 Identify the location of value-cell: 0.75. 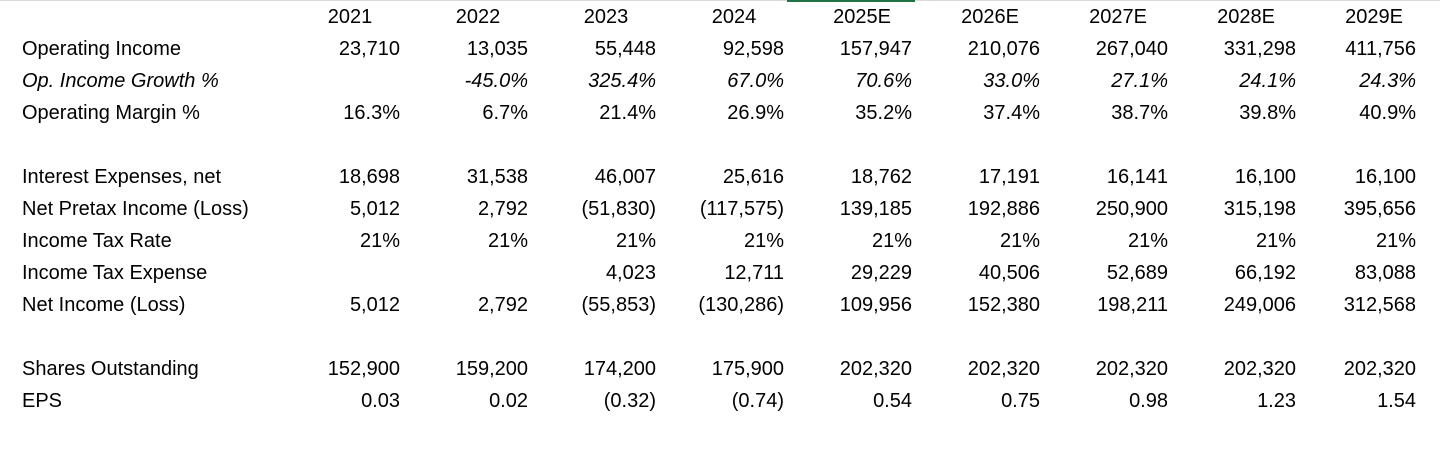
(1020, 401).